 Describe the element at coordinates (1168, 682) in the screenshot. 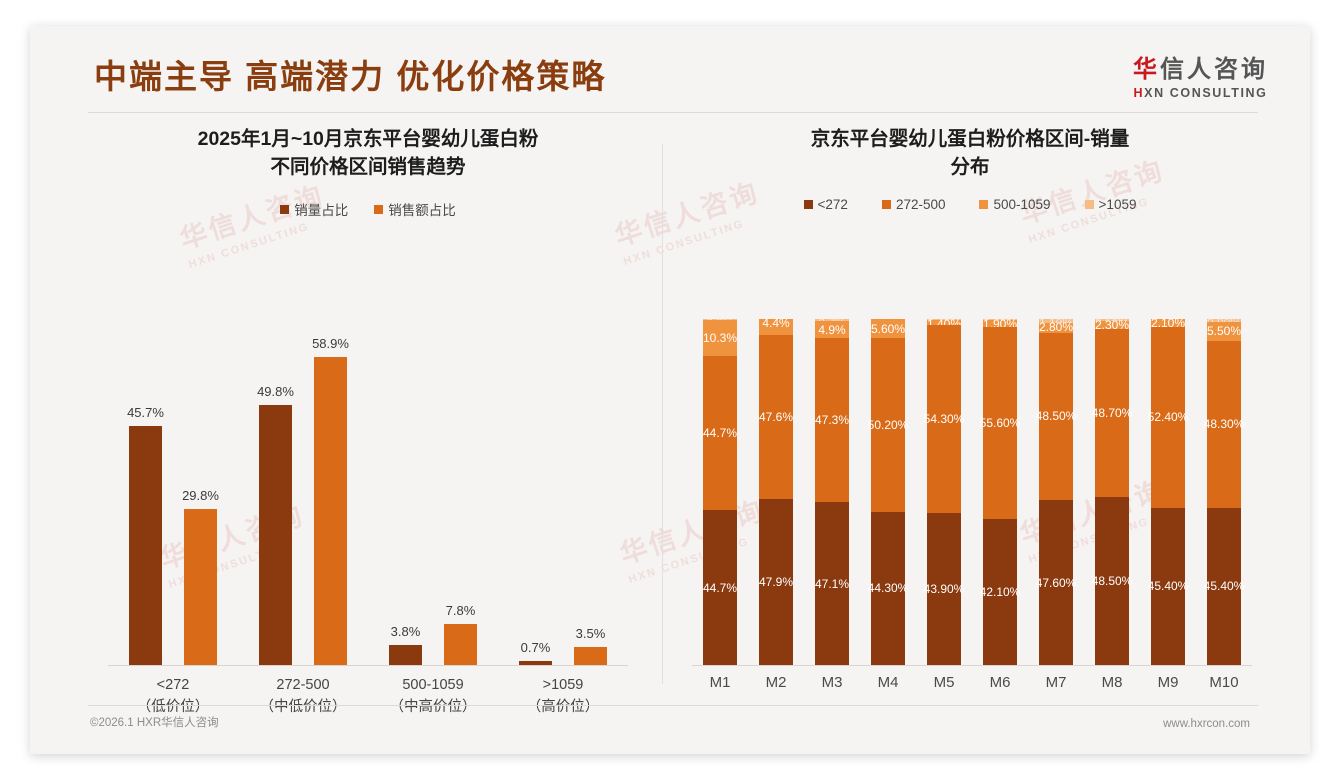

I see `x-axis-month-label: M9` at that location.